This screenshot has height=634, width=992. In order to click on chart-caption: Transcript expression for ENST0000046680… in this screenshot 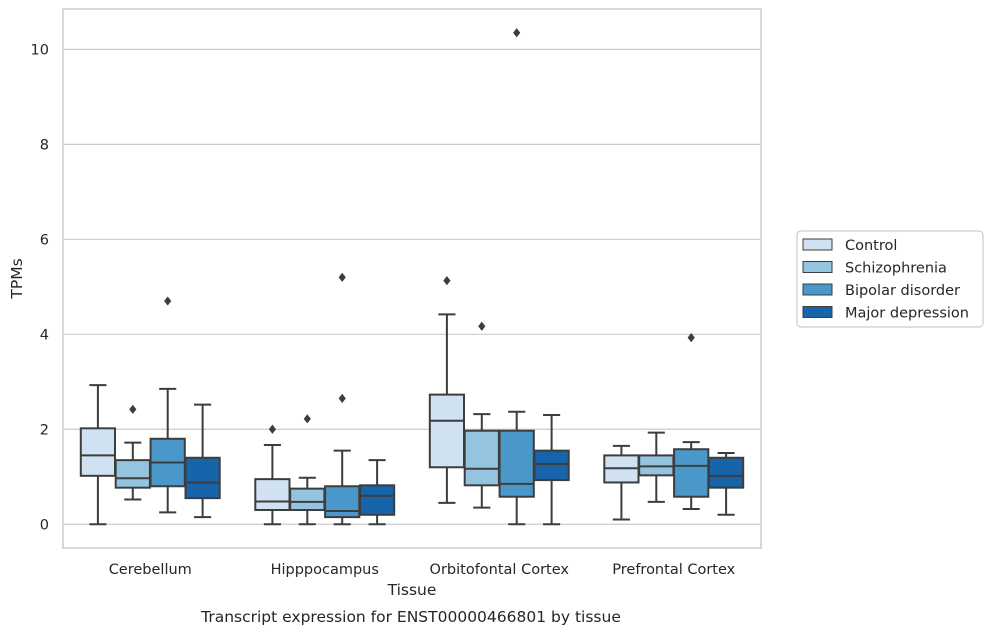, I will do `click(410, 617)`.